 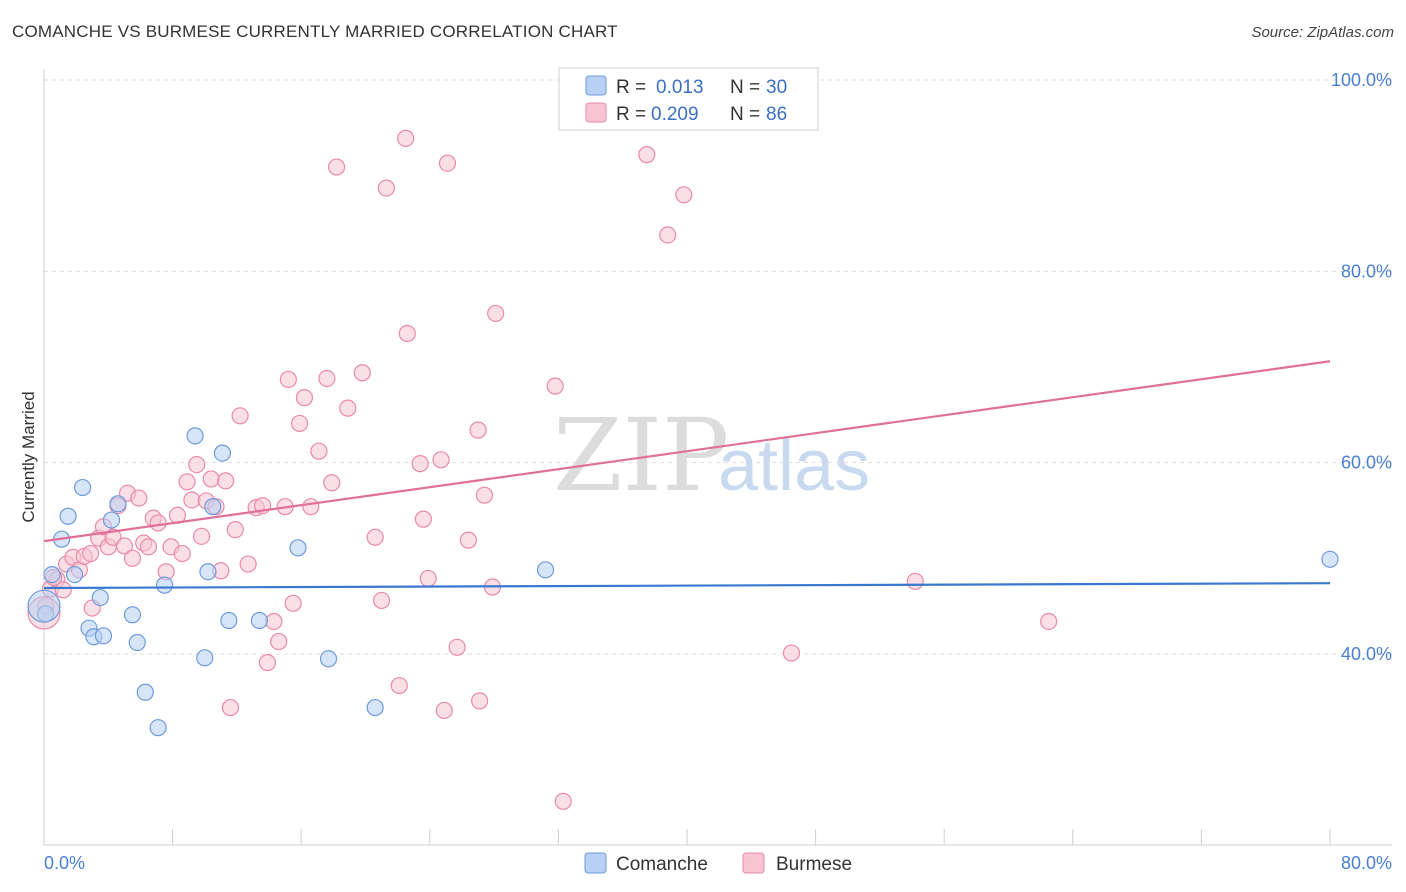 I want to click on legend-box: R = 0.013 N = 30 R = 0.209 N = 86, so click(x=688, y=99).